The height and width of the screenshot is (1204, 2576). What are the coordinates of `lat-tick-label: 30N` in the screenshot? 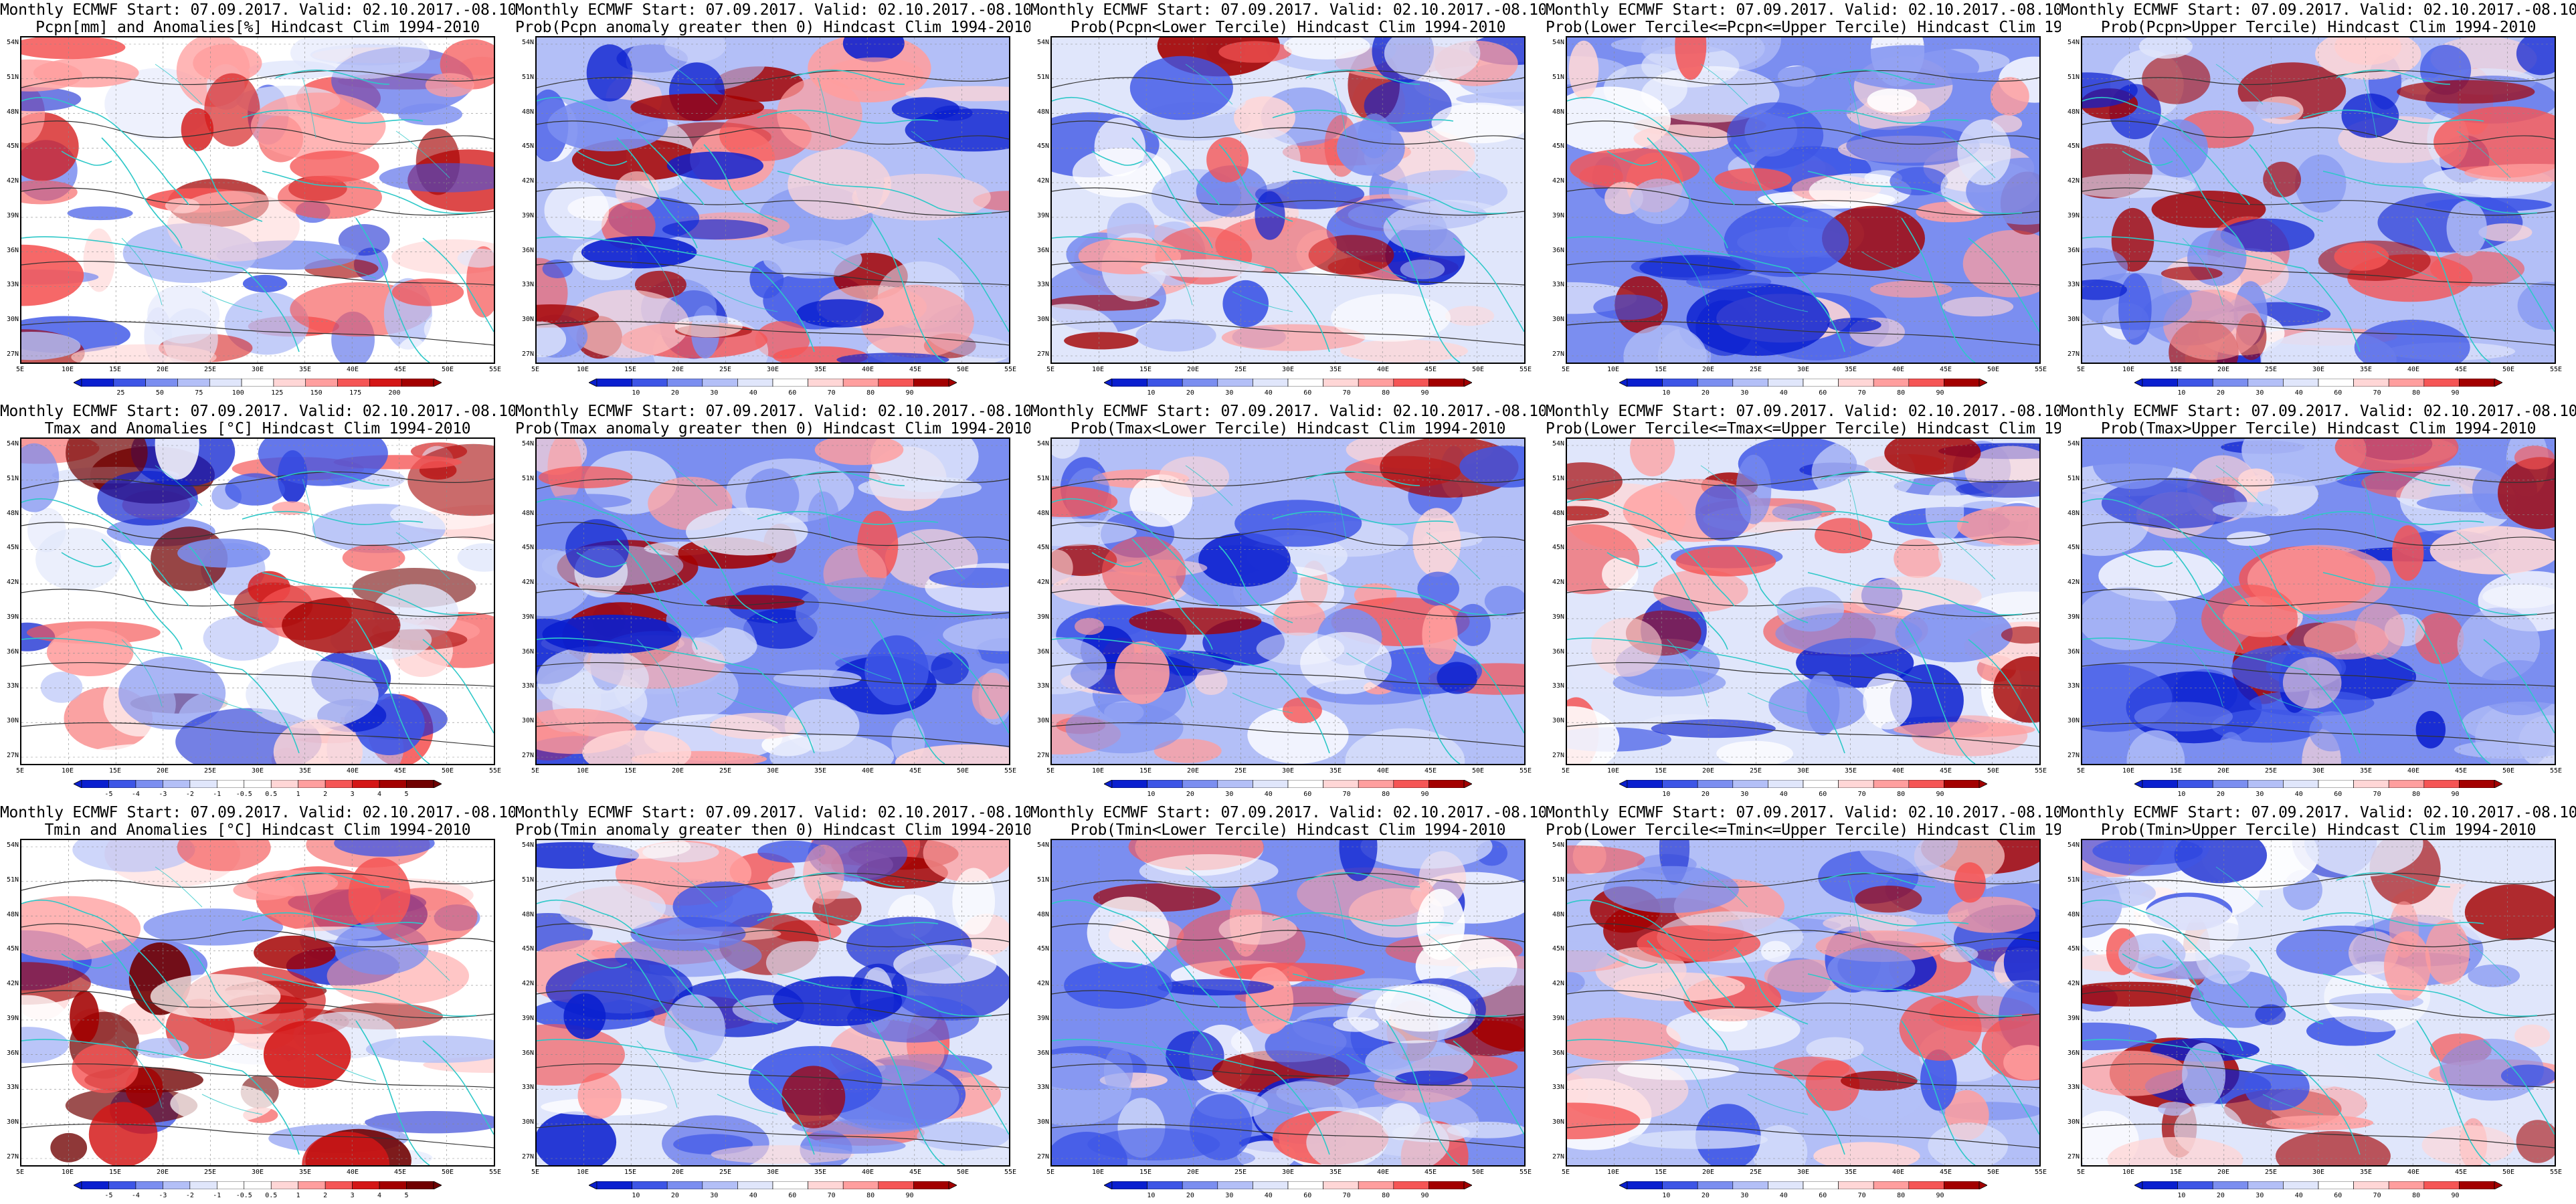 It's located at (2073, 320).